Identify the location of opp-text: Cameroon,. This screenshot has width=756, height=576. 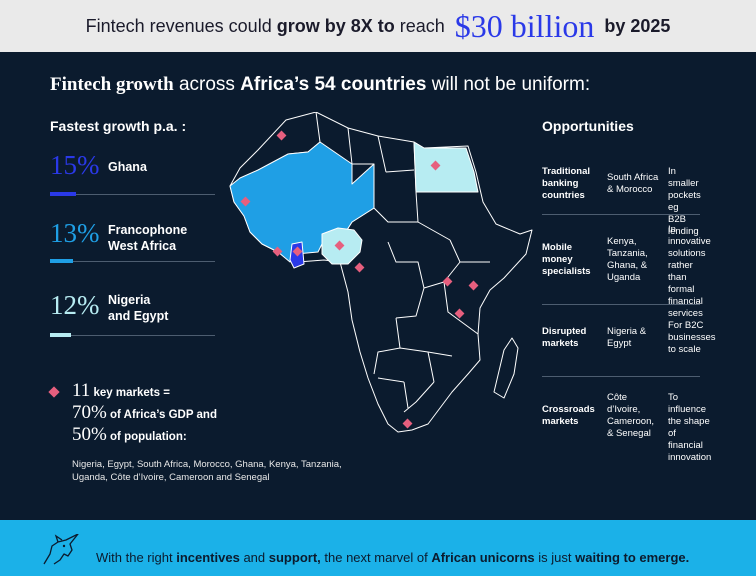
(630, 421).